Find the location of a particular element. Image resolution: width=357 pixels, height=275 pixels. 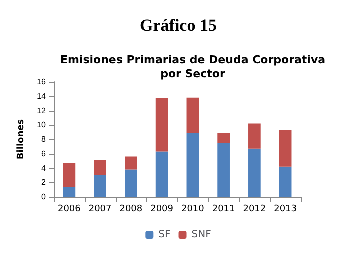

legend-label: SNF is located at coordinates (202, 235).